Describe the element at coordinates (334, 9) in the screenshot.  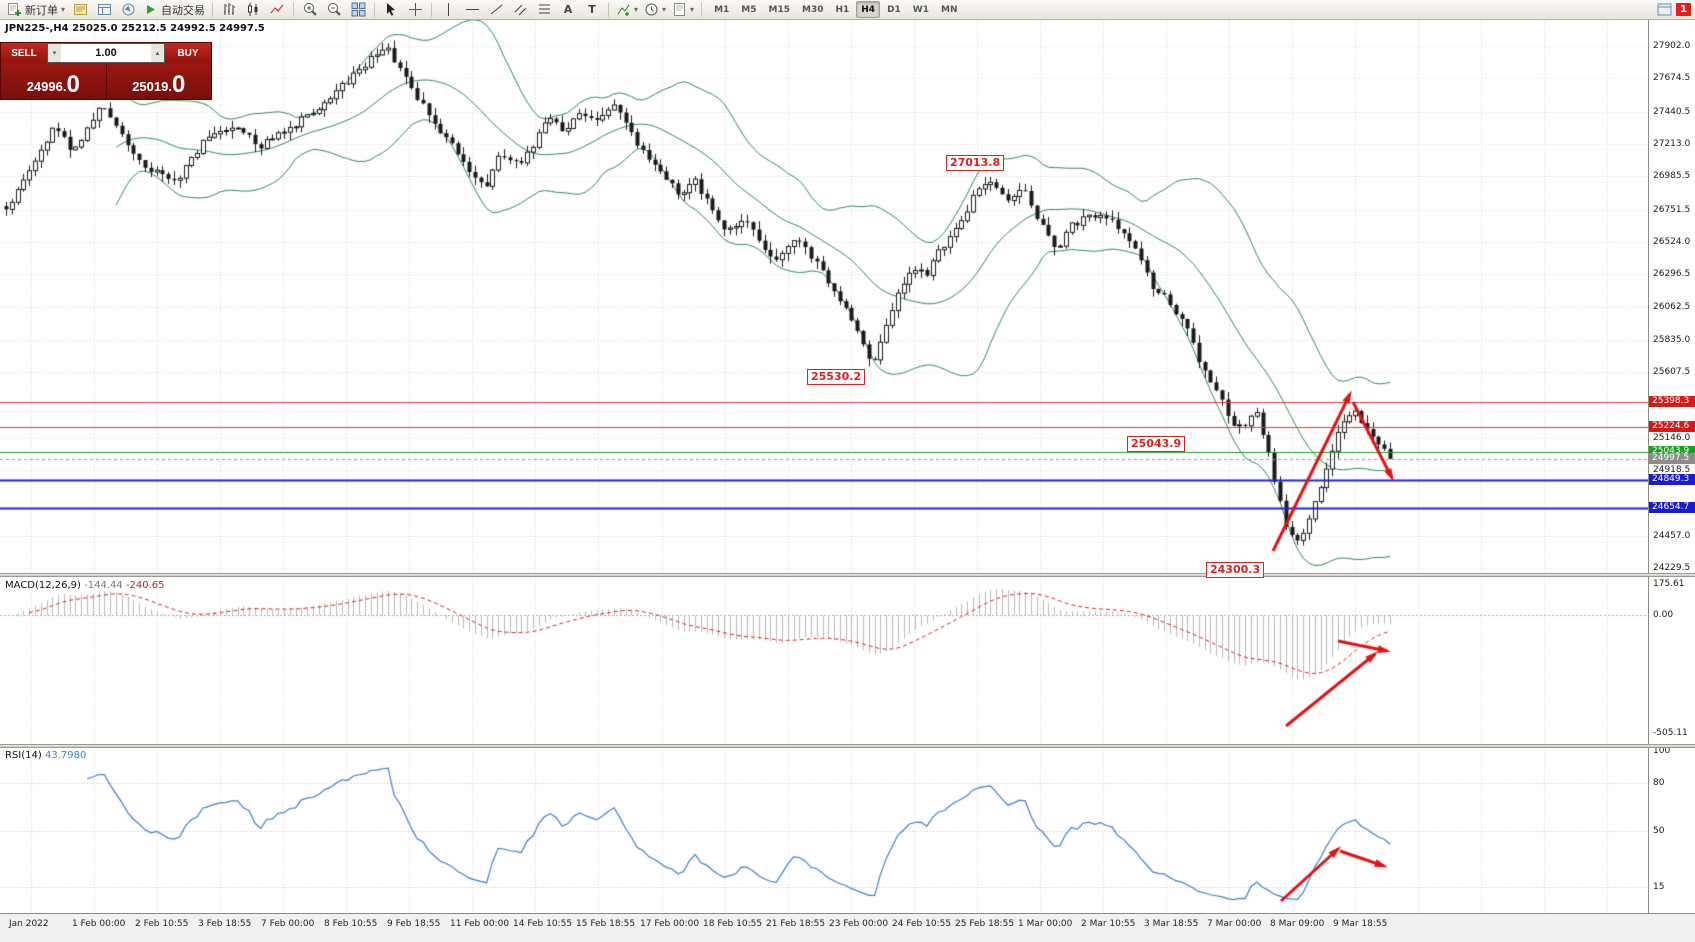
I see `zoom-out-button` at that location.